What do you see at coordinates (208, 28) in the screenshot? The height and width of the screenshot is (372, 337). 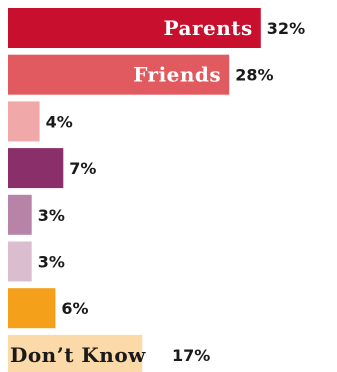 I see `category-label-1: Parents` at bounding box center [208, 28].